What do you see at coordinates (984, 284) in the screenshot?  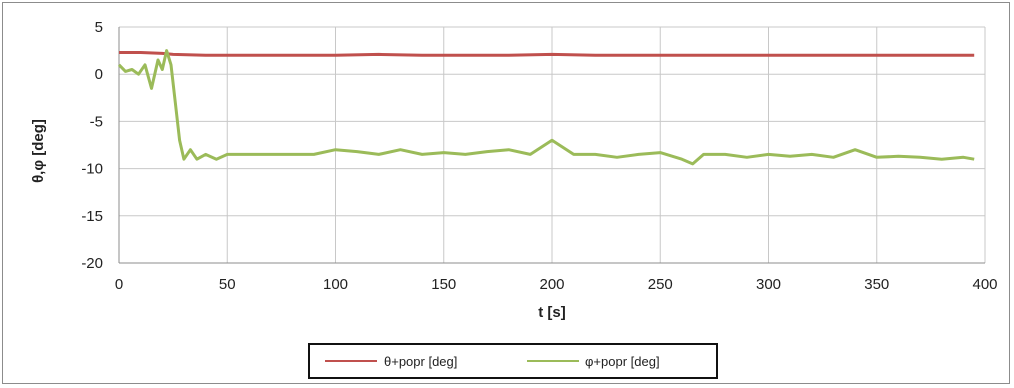 I see `x-tick-label: 400` at bounding box center [984, 284].